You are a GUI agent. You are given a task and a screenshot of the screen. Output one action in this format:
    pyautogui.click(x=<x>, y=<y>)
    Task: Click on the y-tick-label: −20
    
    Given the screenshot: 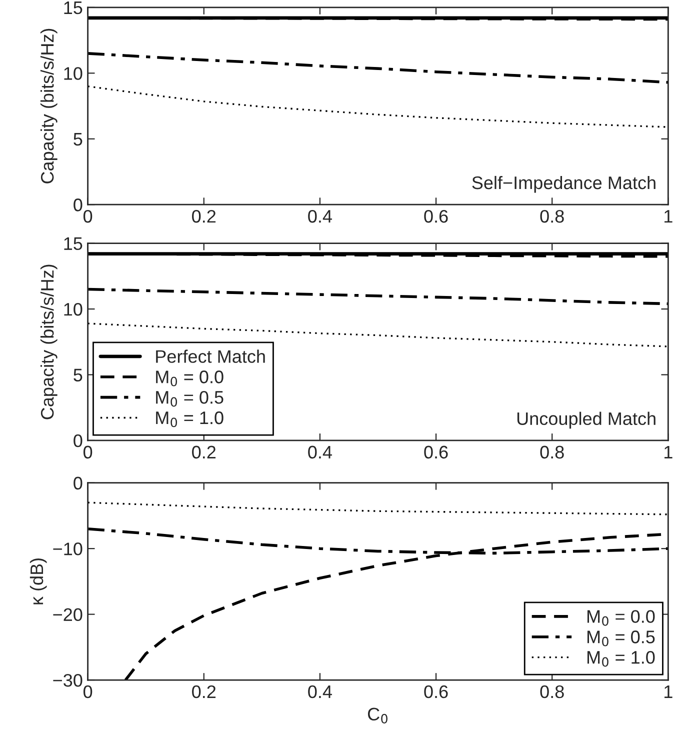 What is the action you would take?
    pyautogui.click(x=67, y=615)
    